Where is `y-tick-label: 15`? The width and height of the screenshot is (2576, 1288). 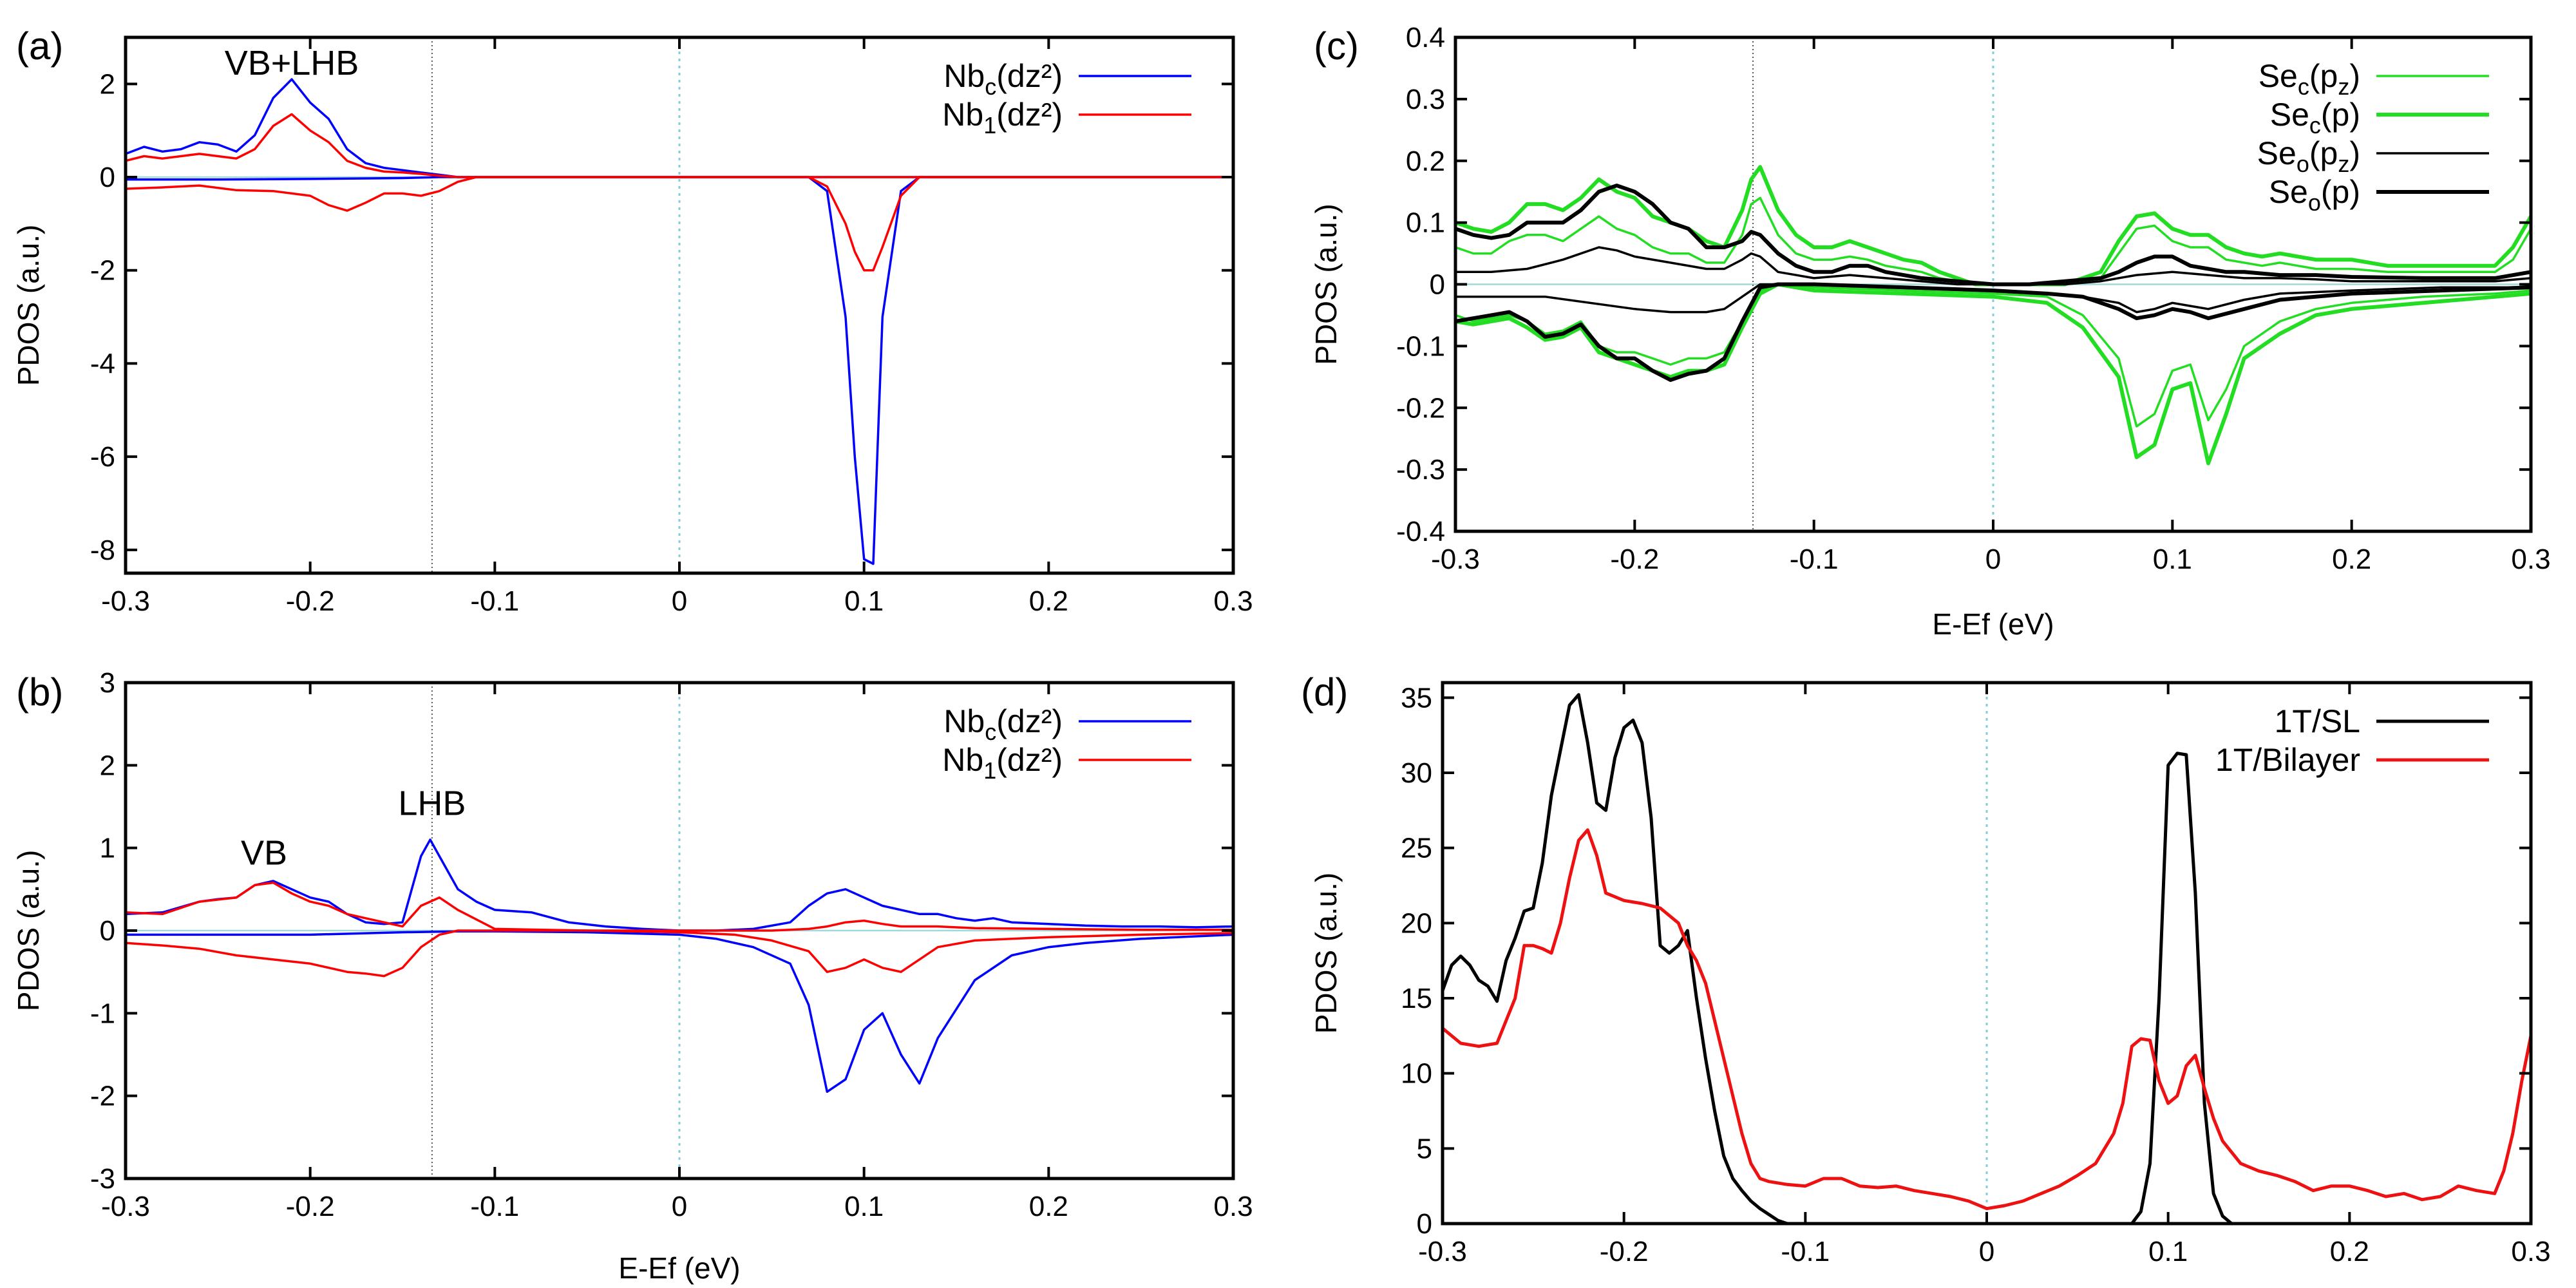 y-tick-label: 15 is located at coordinates (1416, 999).